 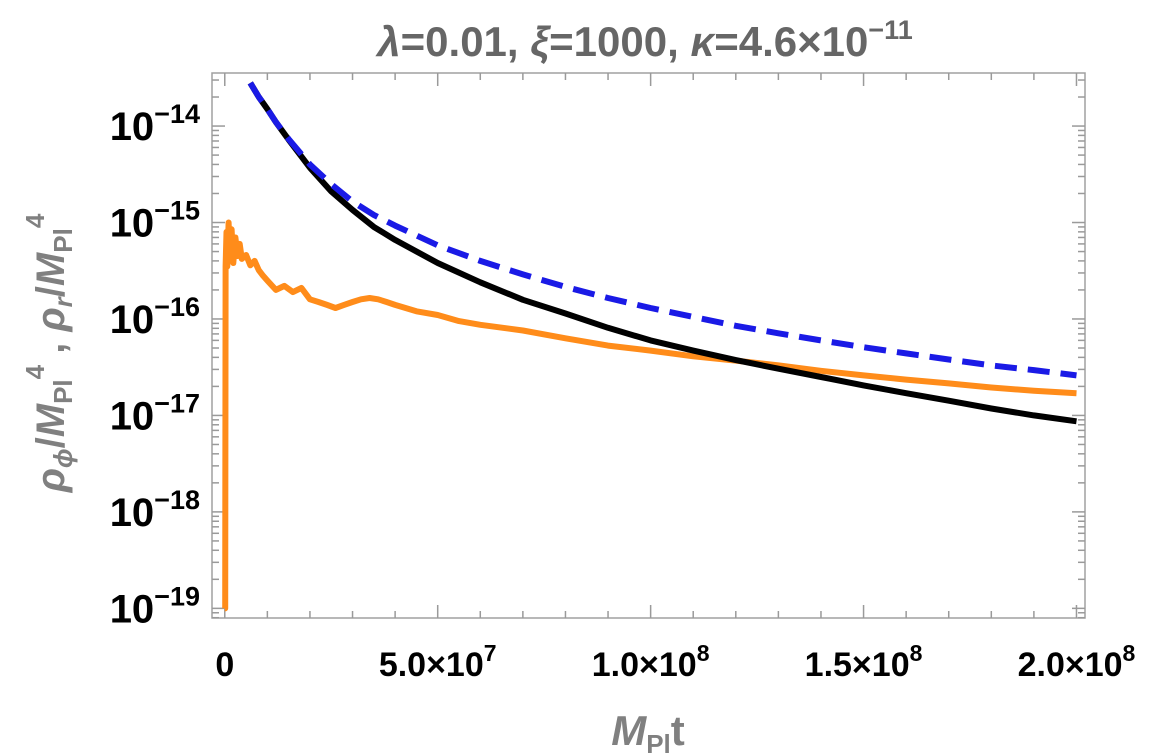 I want to click on title-kappa-value: =4.6×10, so click(x=791, y=41).